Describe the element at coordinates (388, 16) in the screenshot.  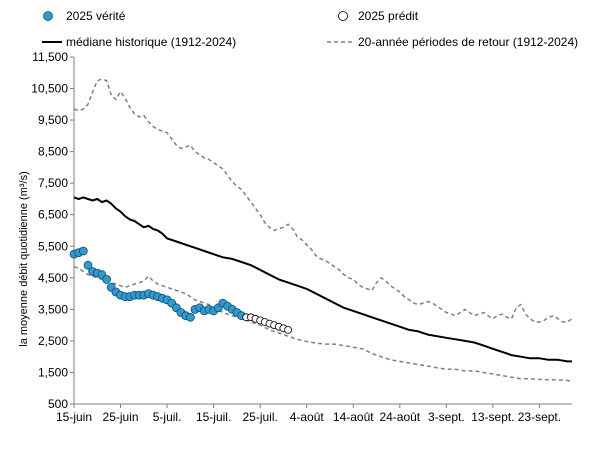
I see `legend-label-predit: 2025 prédit` at that location.